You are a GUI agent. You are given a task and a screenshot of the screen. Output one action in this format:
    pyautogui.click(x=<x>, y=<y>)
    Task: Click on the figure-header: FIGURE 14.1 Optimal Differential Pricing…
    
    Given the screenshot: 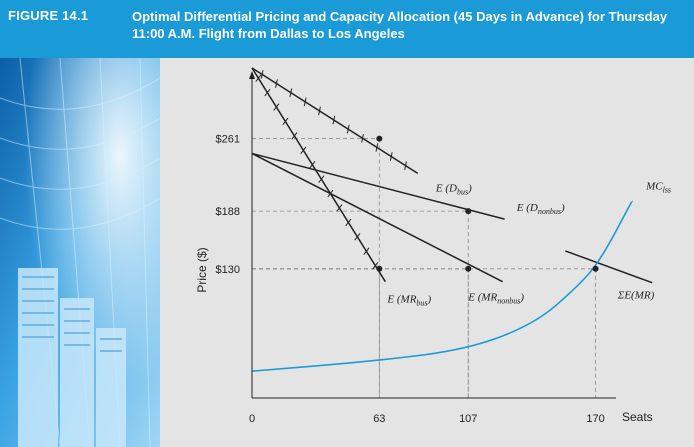 What is the action you would take?
    pyautogui.click(x=347, y=29)
    